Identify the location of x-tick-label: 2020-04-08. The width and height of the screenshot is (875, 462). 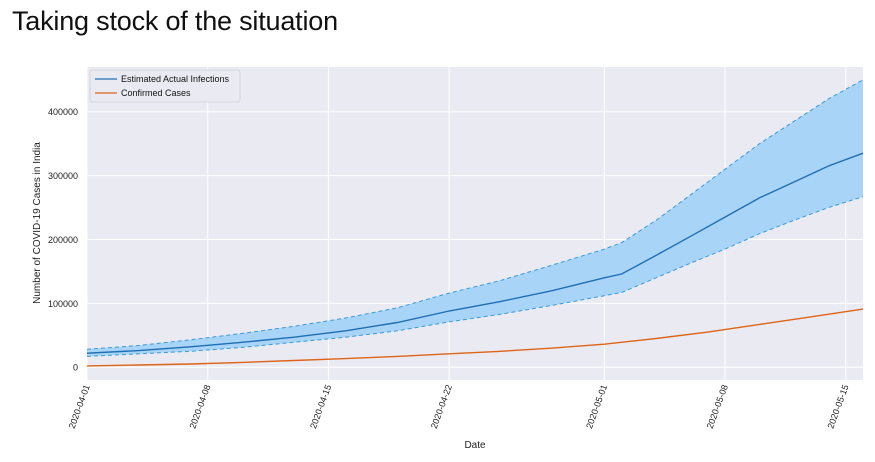
(199, 406).